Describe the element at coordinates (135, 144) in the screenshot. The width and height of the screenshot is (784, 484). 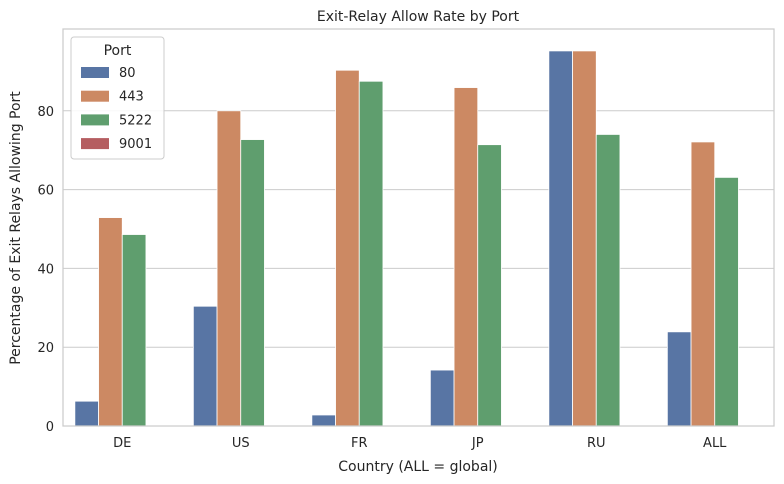
I see `legend-label-9001: 9001` at that location.